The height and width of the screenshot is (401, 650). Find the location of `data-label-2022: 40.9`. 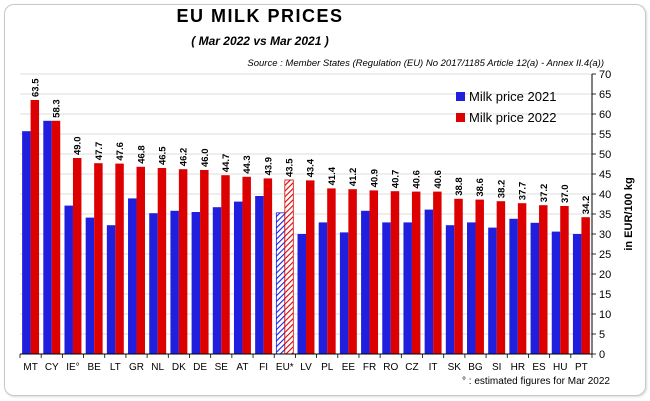

data-label-2022: 40.9 is located at coordinates (374, 178).